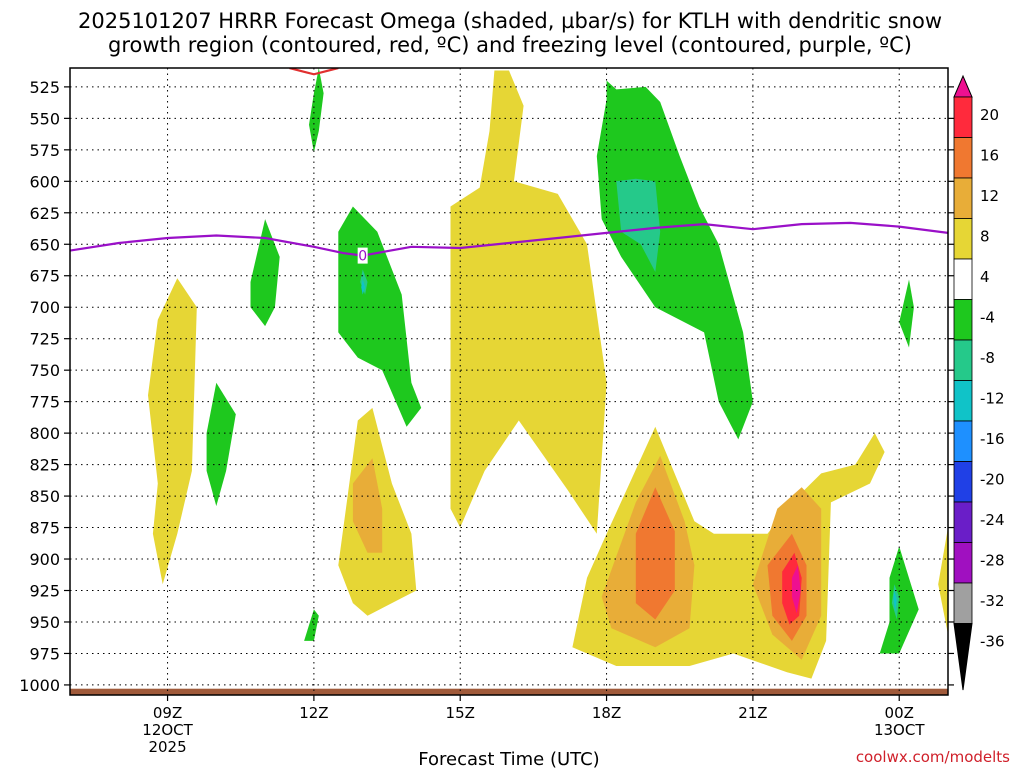  I want to click on y-tick-label-13: 850, so click(44, 496).